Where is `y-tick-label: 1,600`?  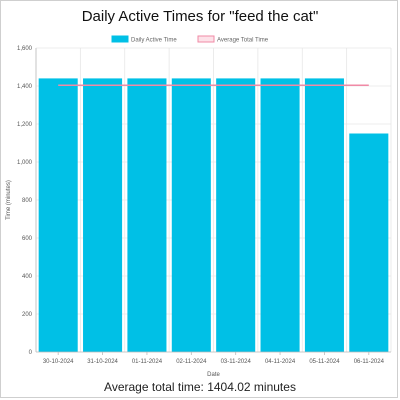 y-tick-label: 1,600 is located at coordinates (25, 49).